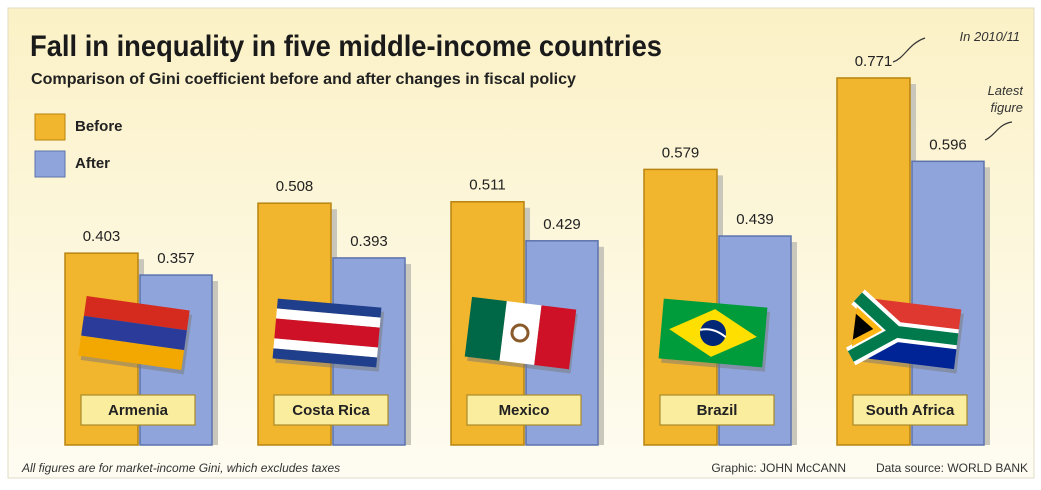 The height and width of the screenshot is (490, 1041). I want to click on annotation: In 2010/11, so click(989, 36).